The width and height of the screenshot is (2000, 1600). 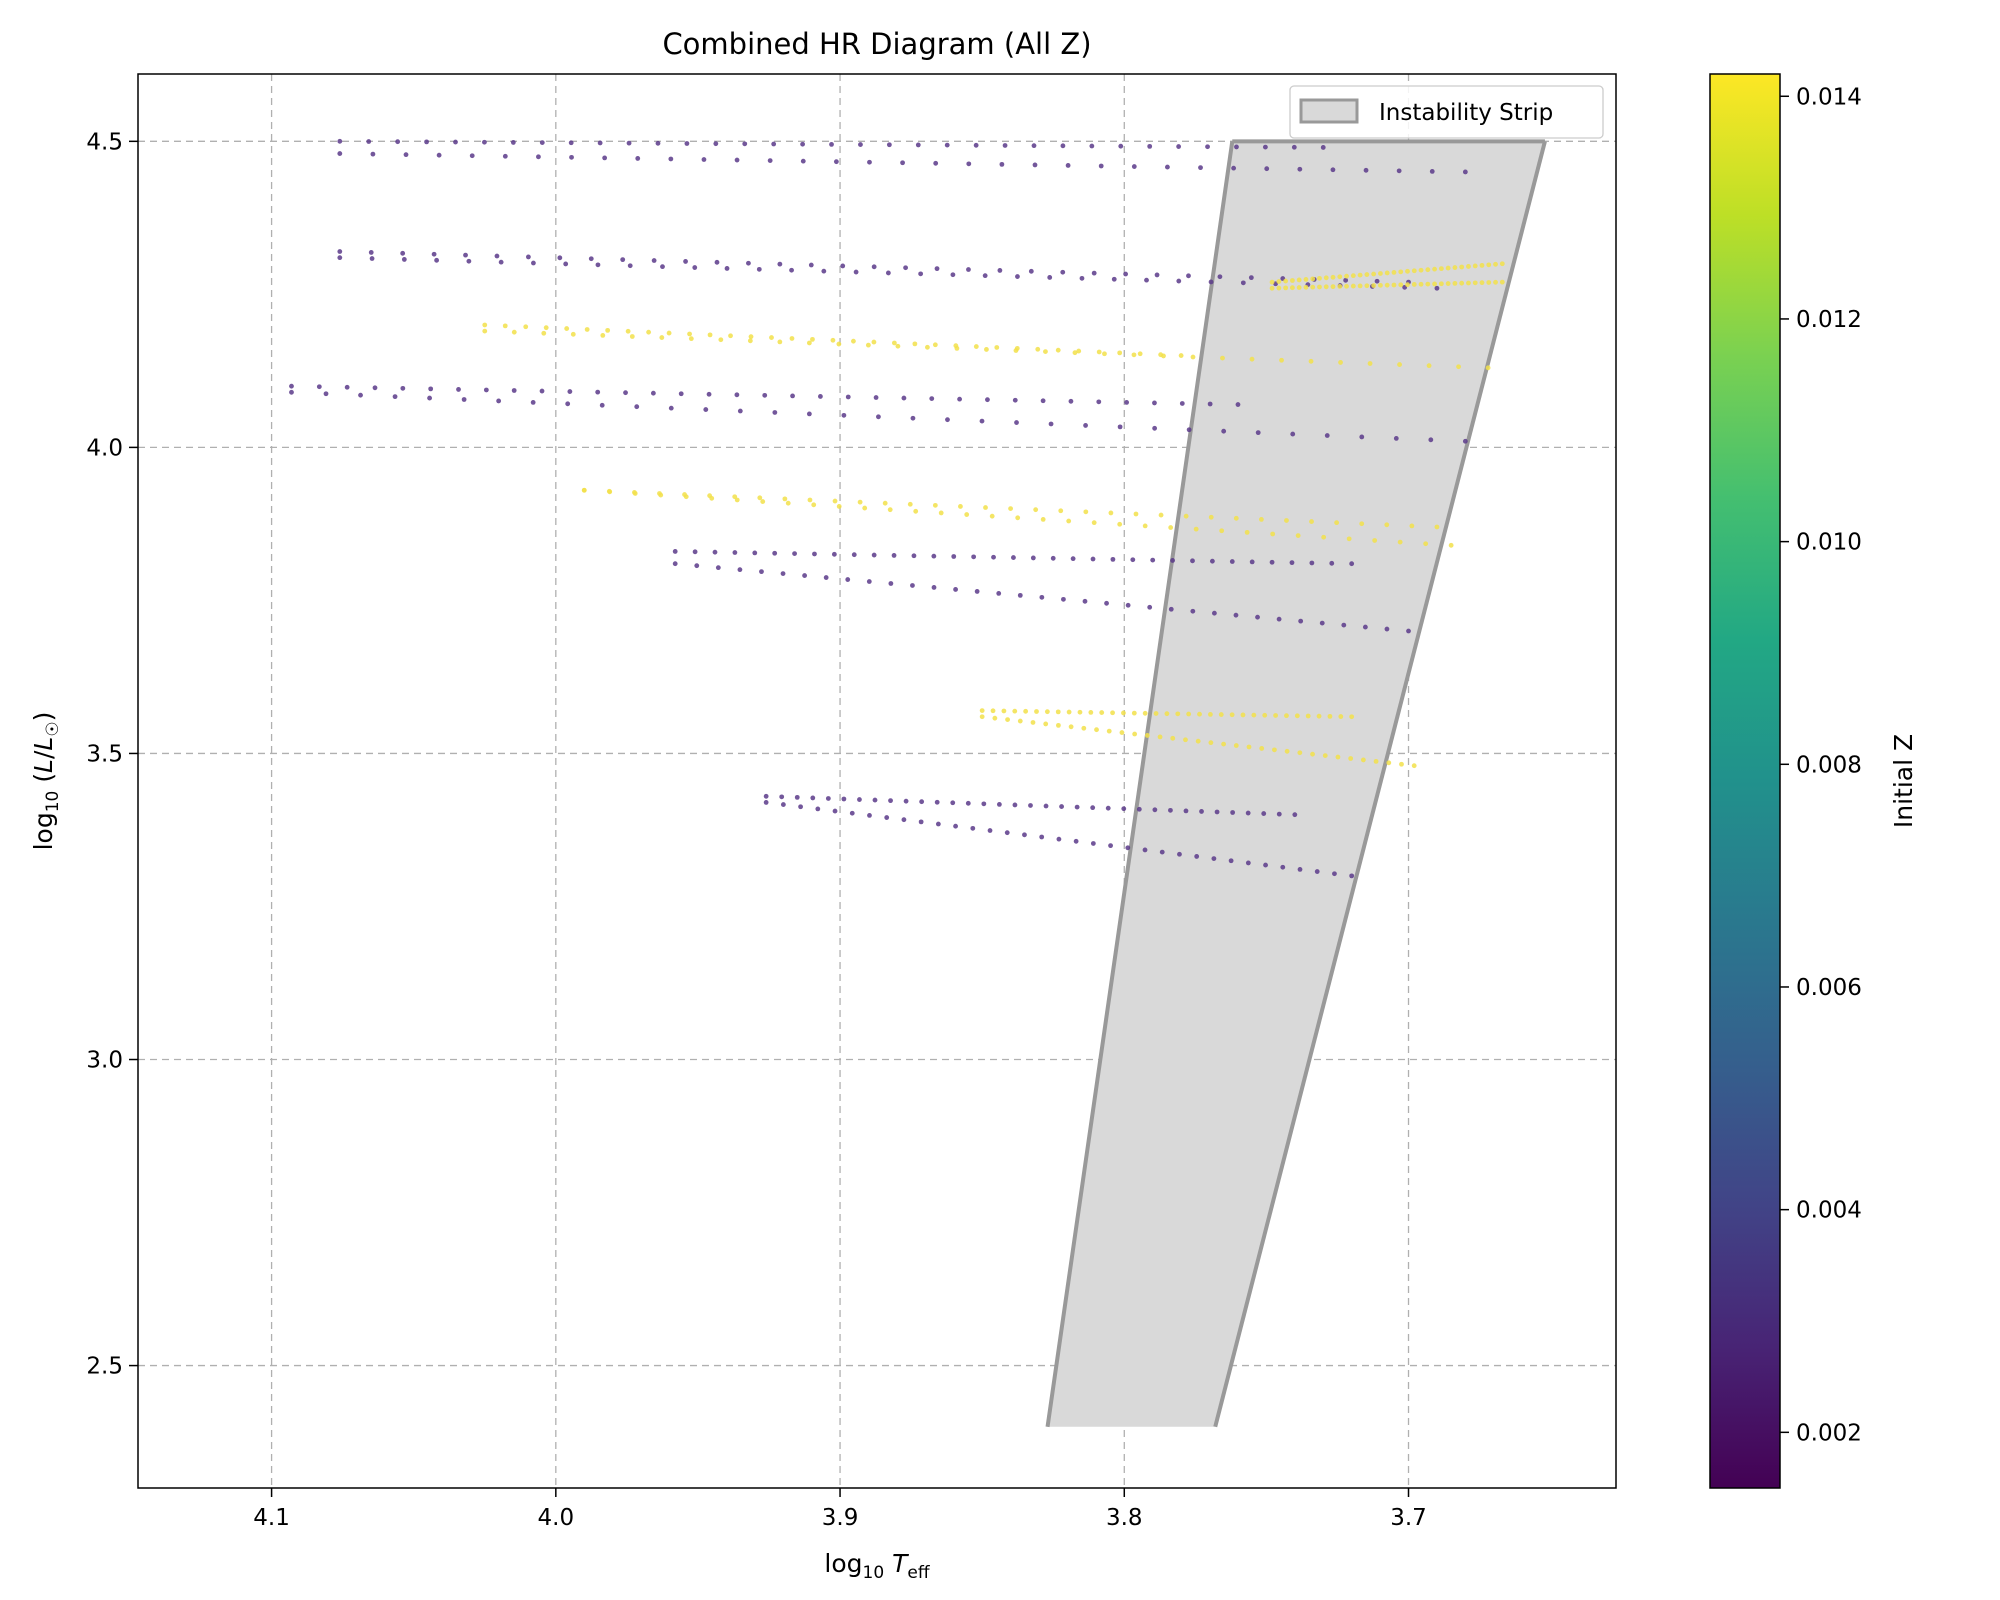 I want to click on x-tick-label: 4.0, so click(x=556, y=1518).